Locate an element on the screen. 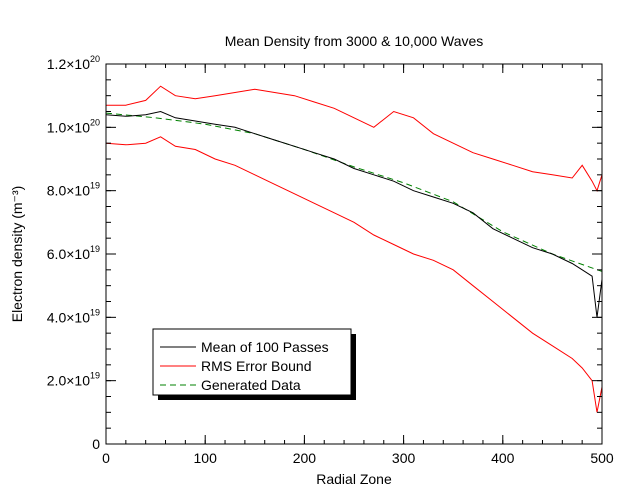  y-axis-label: Electron density (m⁻³) is located at coordinates (17, 254).